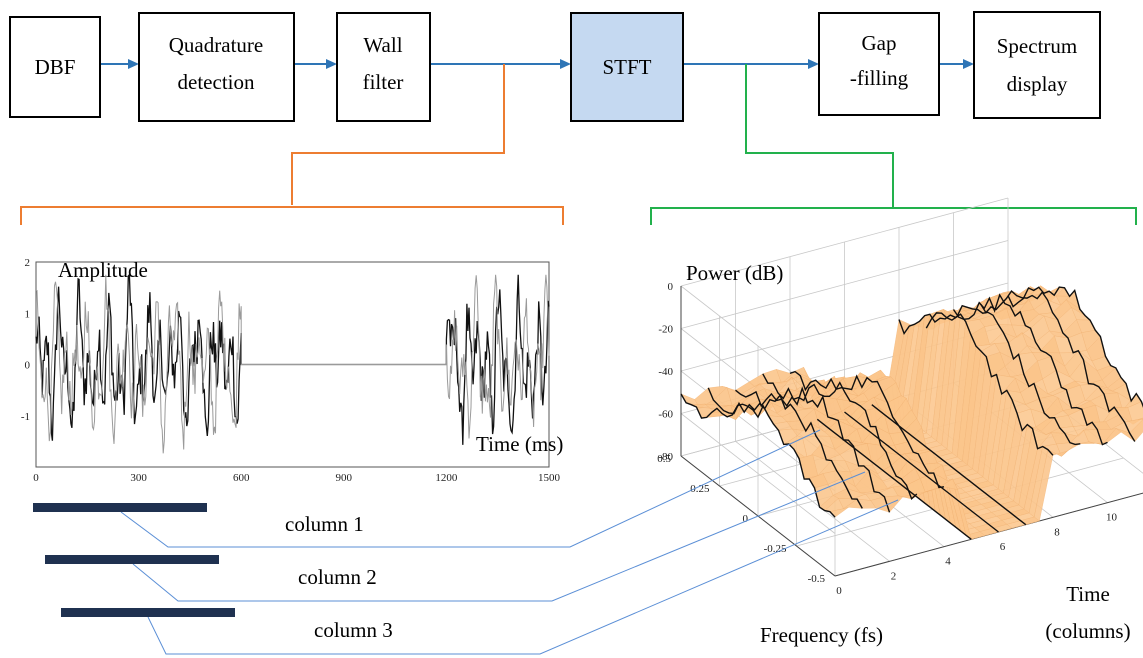 This screenshot has width=1143, height=658. I want to click on spectrum-freq-tick: -0.25, so click(775, 549).